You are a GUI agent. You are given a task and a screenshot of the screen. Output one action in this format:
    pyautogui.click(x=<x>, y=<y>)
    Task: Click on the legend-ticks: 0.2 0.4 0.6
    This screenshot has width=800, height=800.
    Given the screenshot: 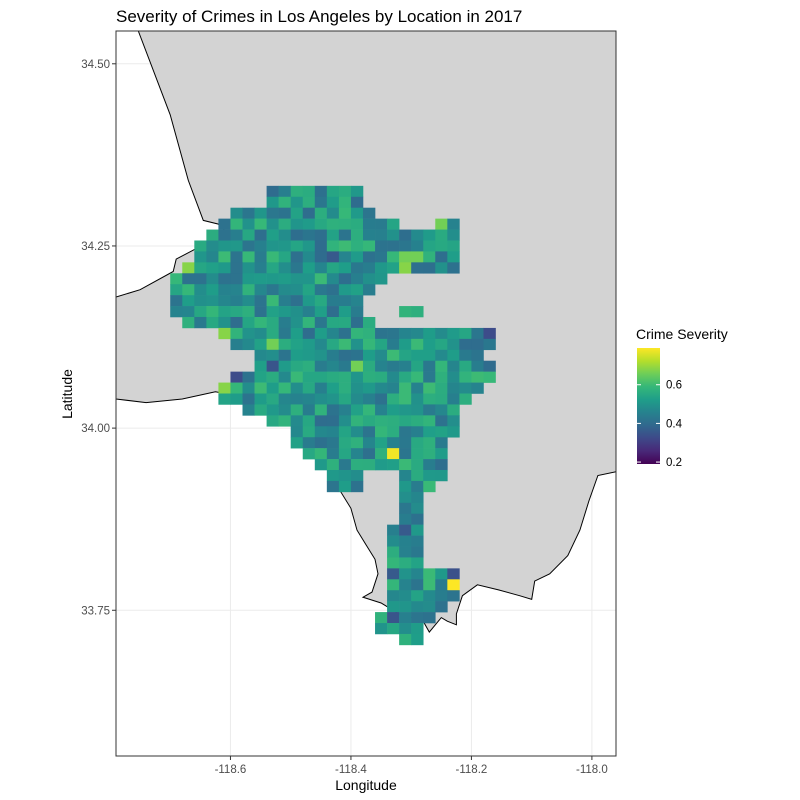 What is the action you would take?
    pyautogui.click(x=660, y=424)
    